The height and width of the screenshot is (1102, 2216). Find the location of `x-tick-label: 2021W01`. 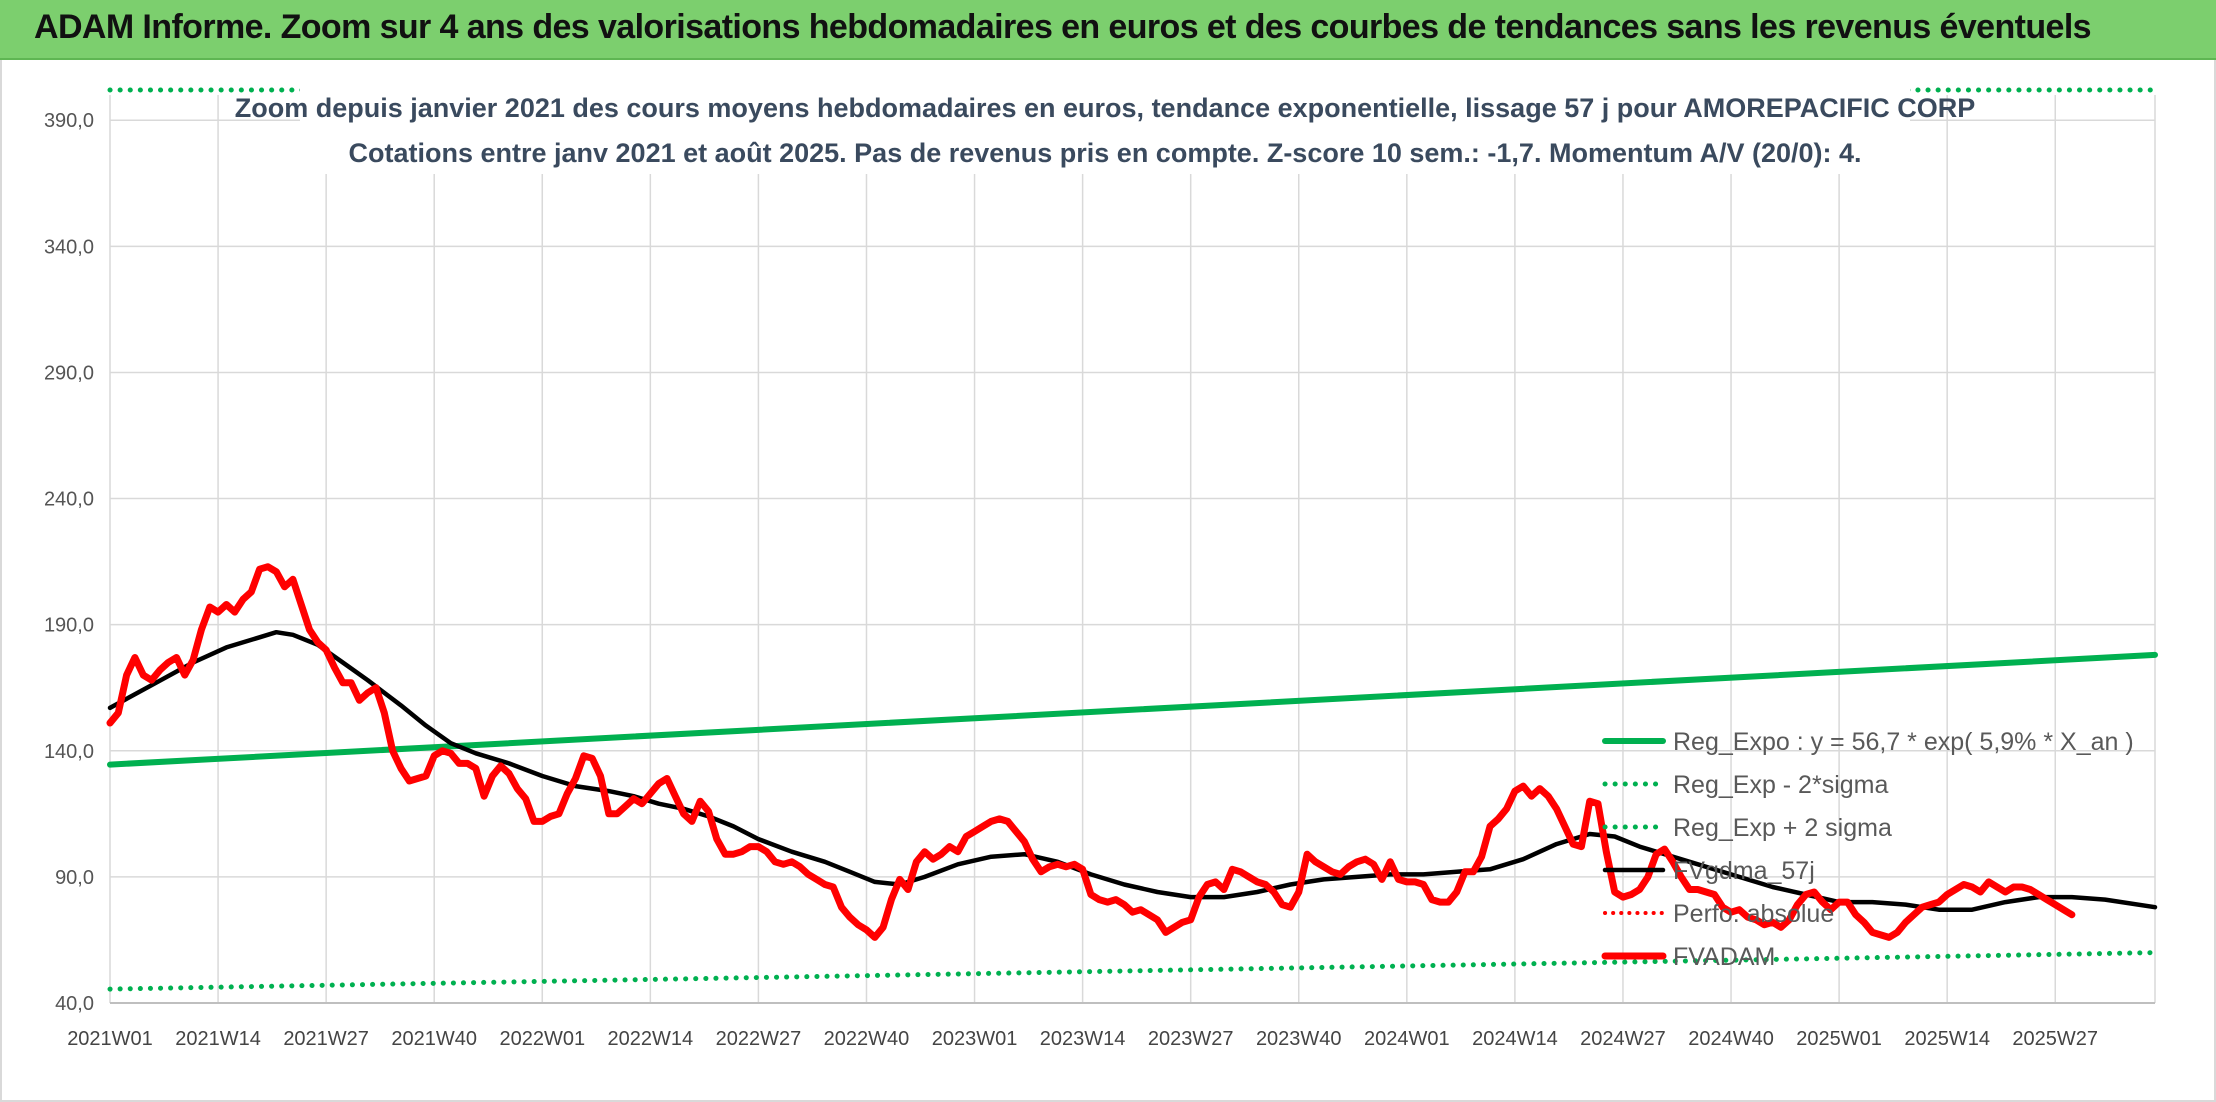

x-tick-label: 2021W01 is located at coordinates (110, 1039).